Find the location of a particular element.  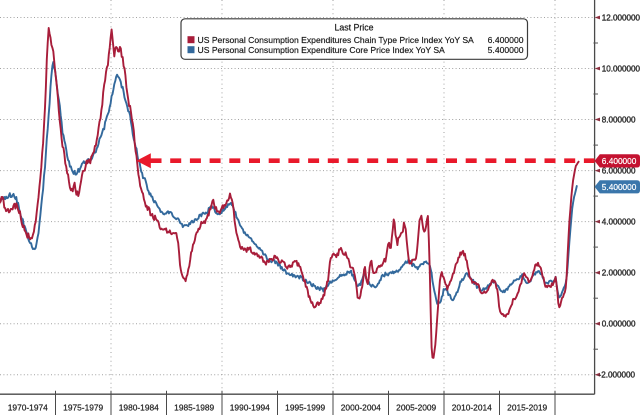

svg-text: 8.000000 is located at coordinates (619, 119).